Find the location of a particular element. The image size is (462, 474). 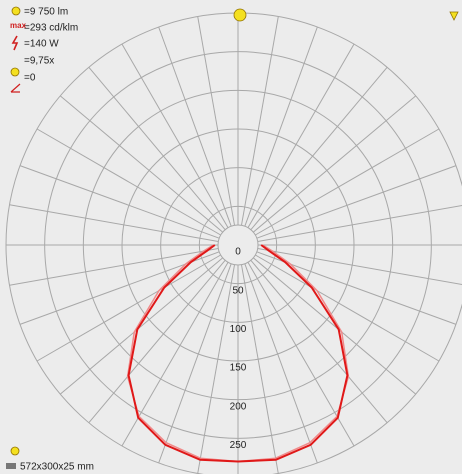

r-tick-label: 100 is located at coordinates (238, 329).